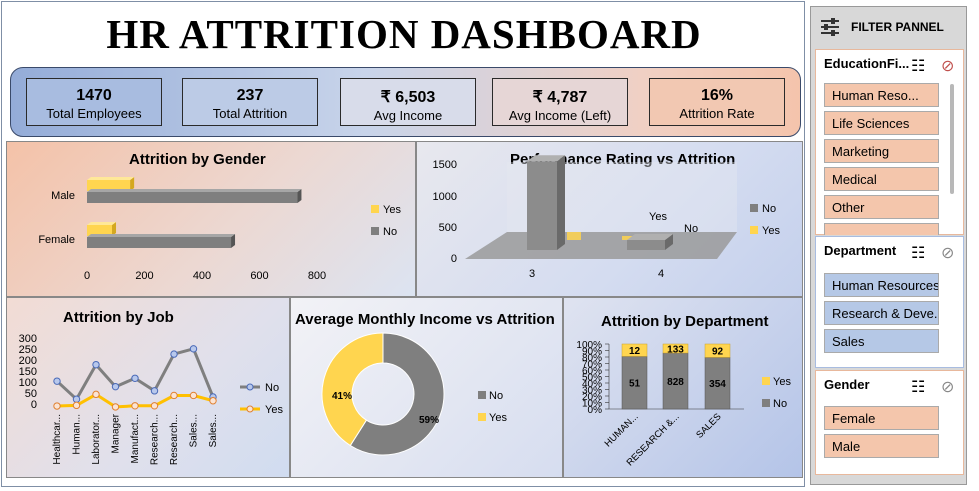 The height and width of the screenshot is (491, 979). What do you see at coordinates (592, 404) in the screenshot?
I see `y-tick: 10%` at bounding box center [592, 404].